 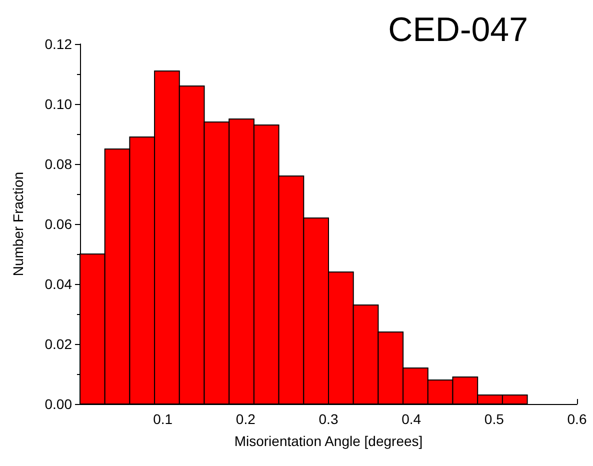 What do you see at coordinates (18, 224) in the screenshot?
I see `y-axis-title: Number Fraction` at bounding box center [18, 224].